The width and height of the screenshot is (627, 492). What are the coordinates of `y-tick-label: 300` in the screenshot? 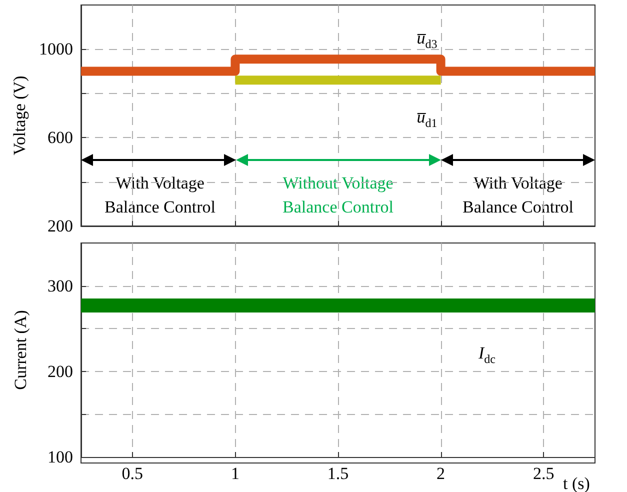 It's located at (60, 286).